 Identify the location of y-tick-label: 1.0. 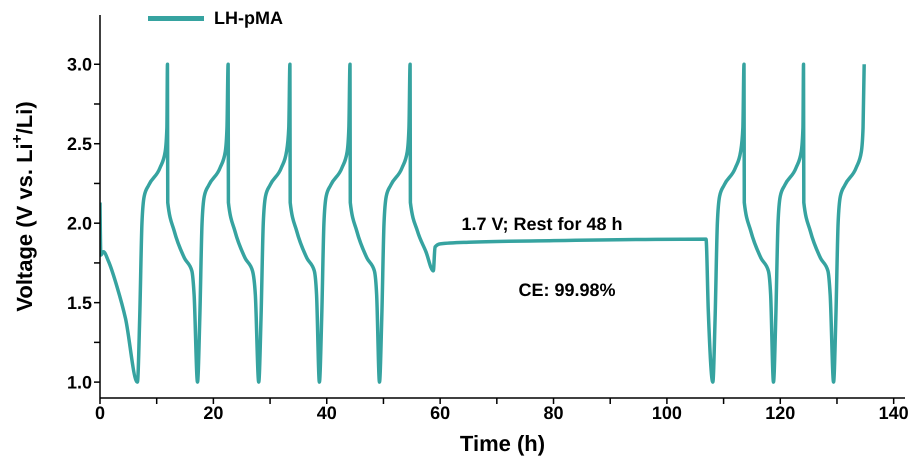
(79, 382).